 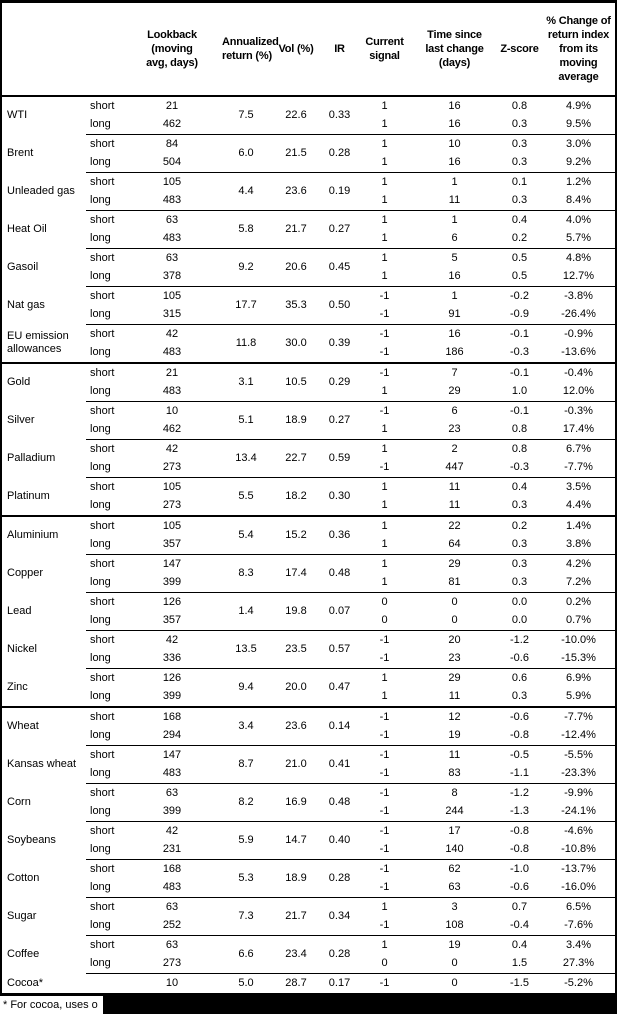 I want to click on vol-value: 35.3, so click(x=296, y=305).